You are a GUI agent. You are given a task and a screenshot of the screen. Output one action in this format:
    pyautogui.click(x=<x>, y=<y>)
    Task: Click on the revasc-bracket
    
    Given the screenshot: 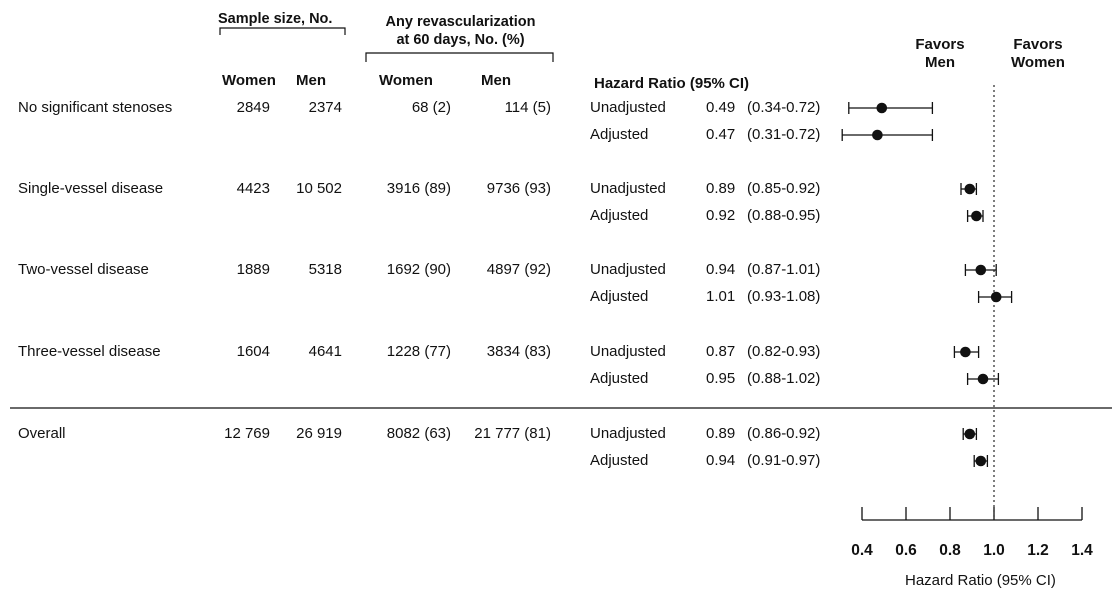 What is the action you would take?
    pyautogui.click(x=459, y=57)
    